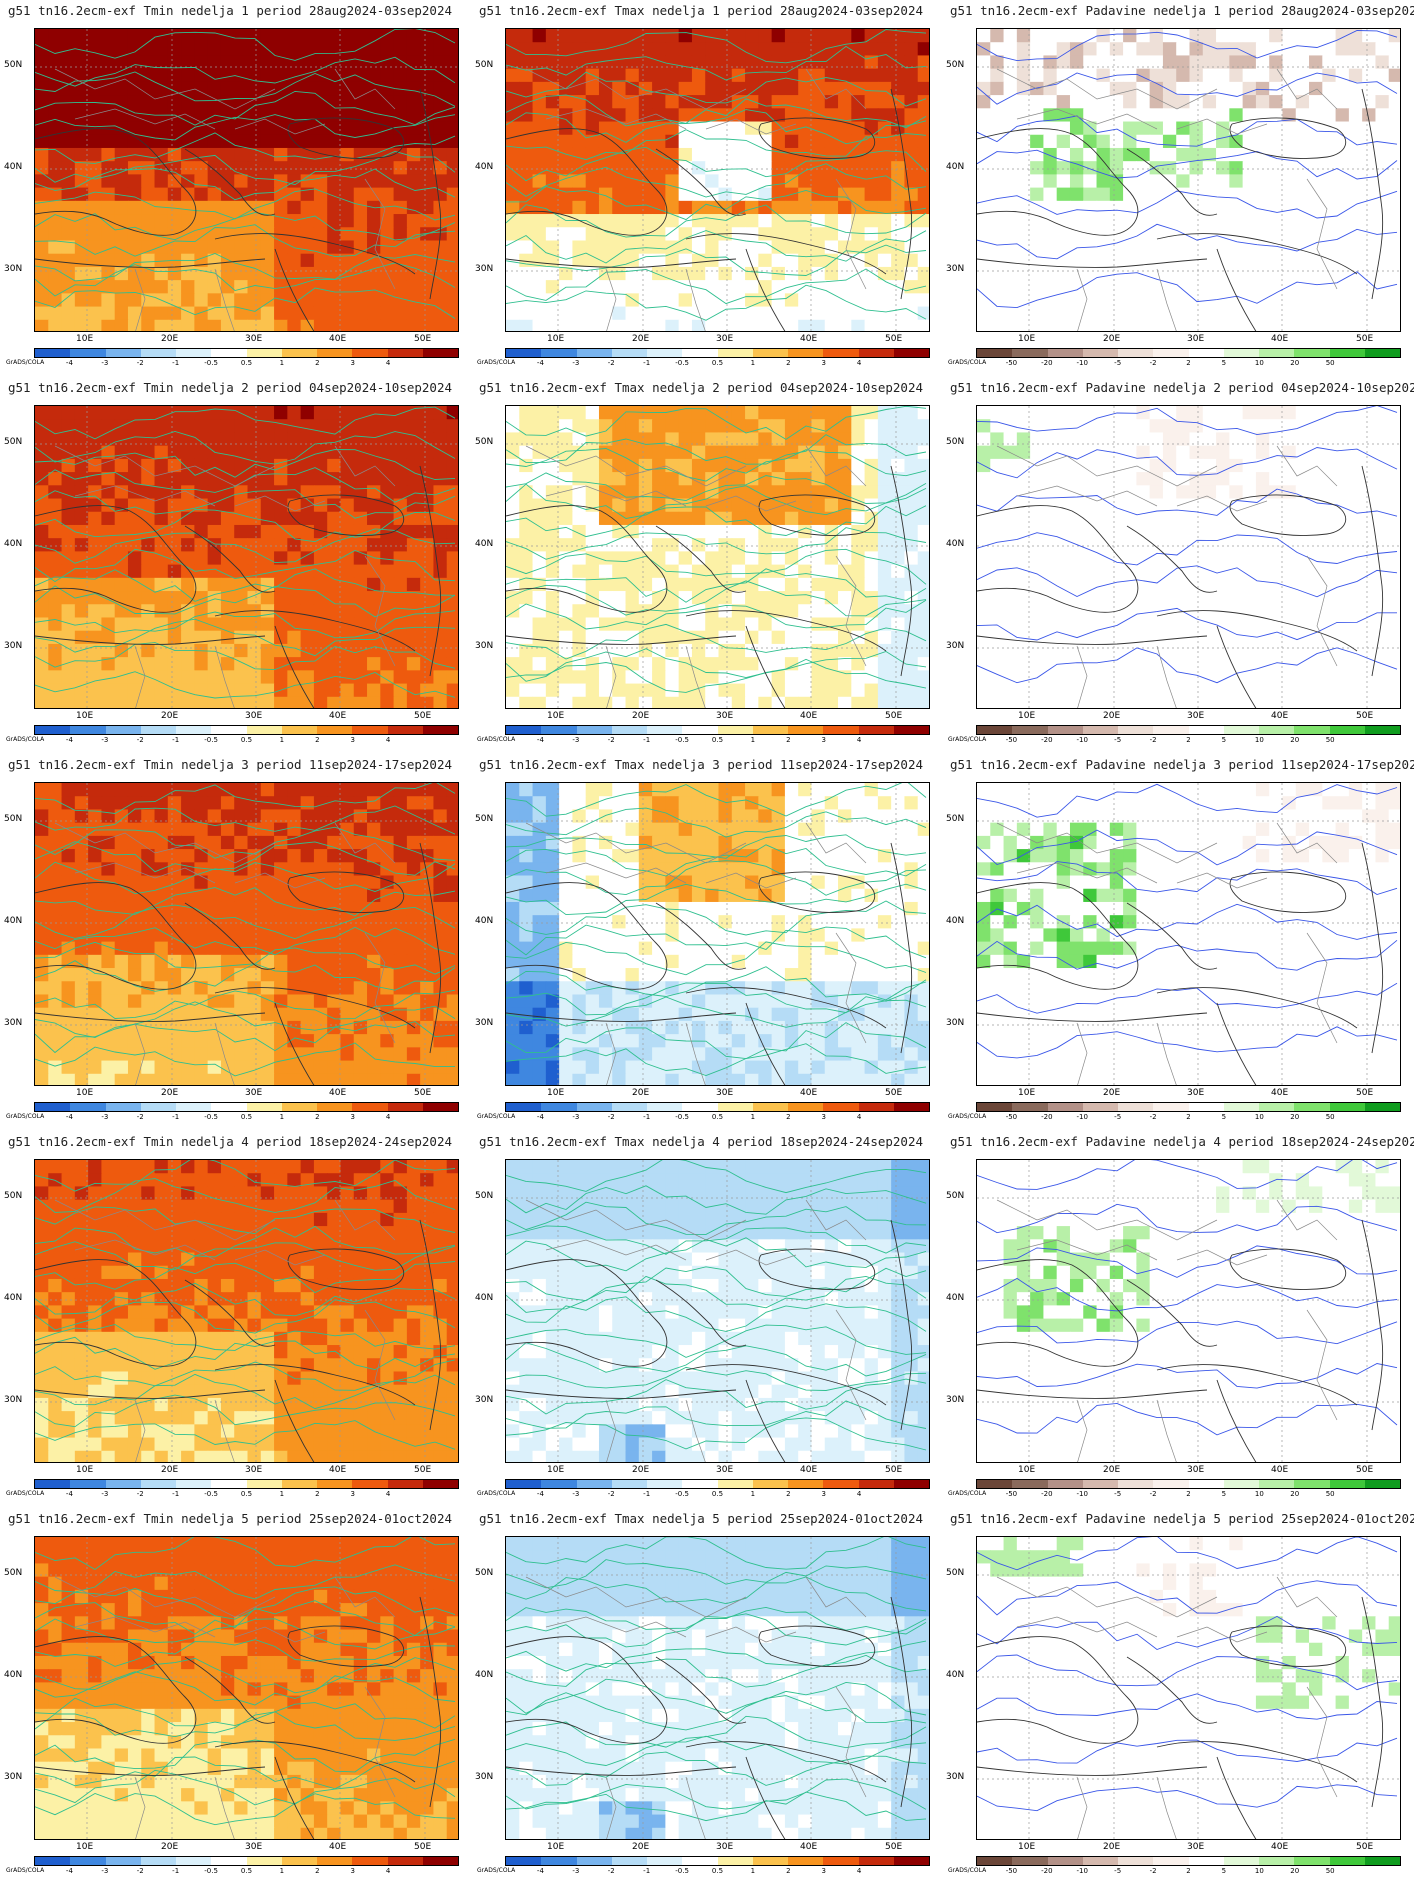  I want to click on grads-credit-label: GrADS/COLA, so click(496, 362).